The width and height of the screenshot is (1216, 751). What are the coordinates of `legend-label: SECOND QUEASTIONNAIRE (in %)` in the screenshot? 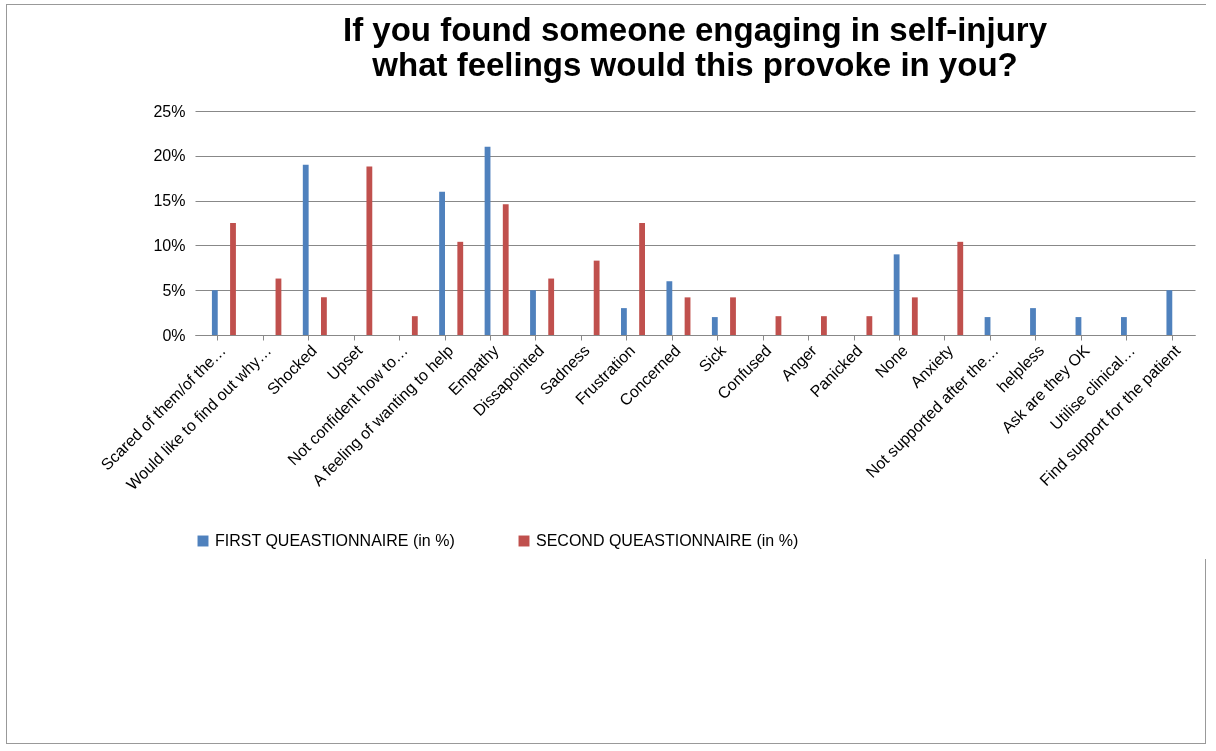 It's located at (667, 540).